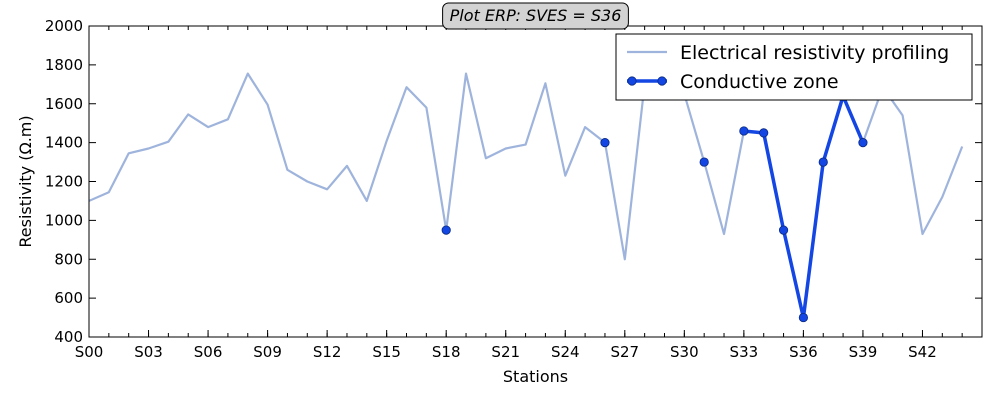  Describe the element at coordinates (64, 26) in the screenshot. I see `y-tick-label: 2000` at that location.